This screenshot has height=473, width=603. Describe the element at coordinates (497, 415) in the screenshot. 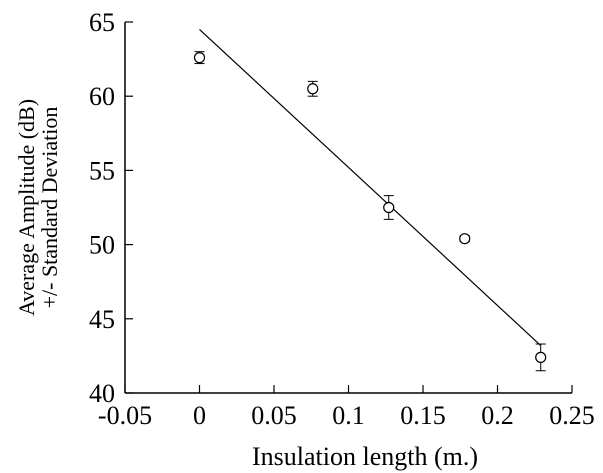

I see `x-tick-label: 0.2` at that location.